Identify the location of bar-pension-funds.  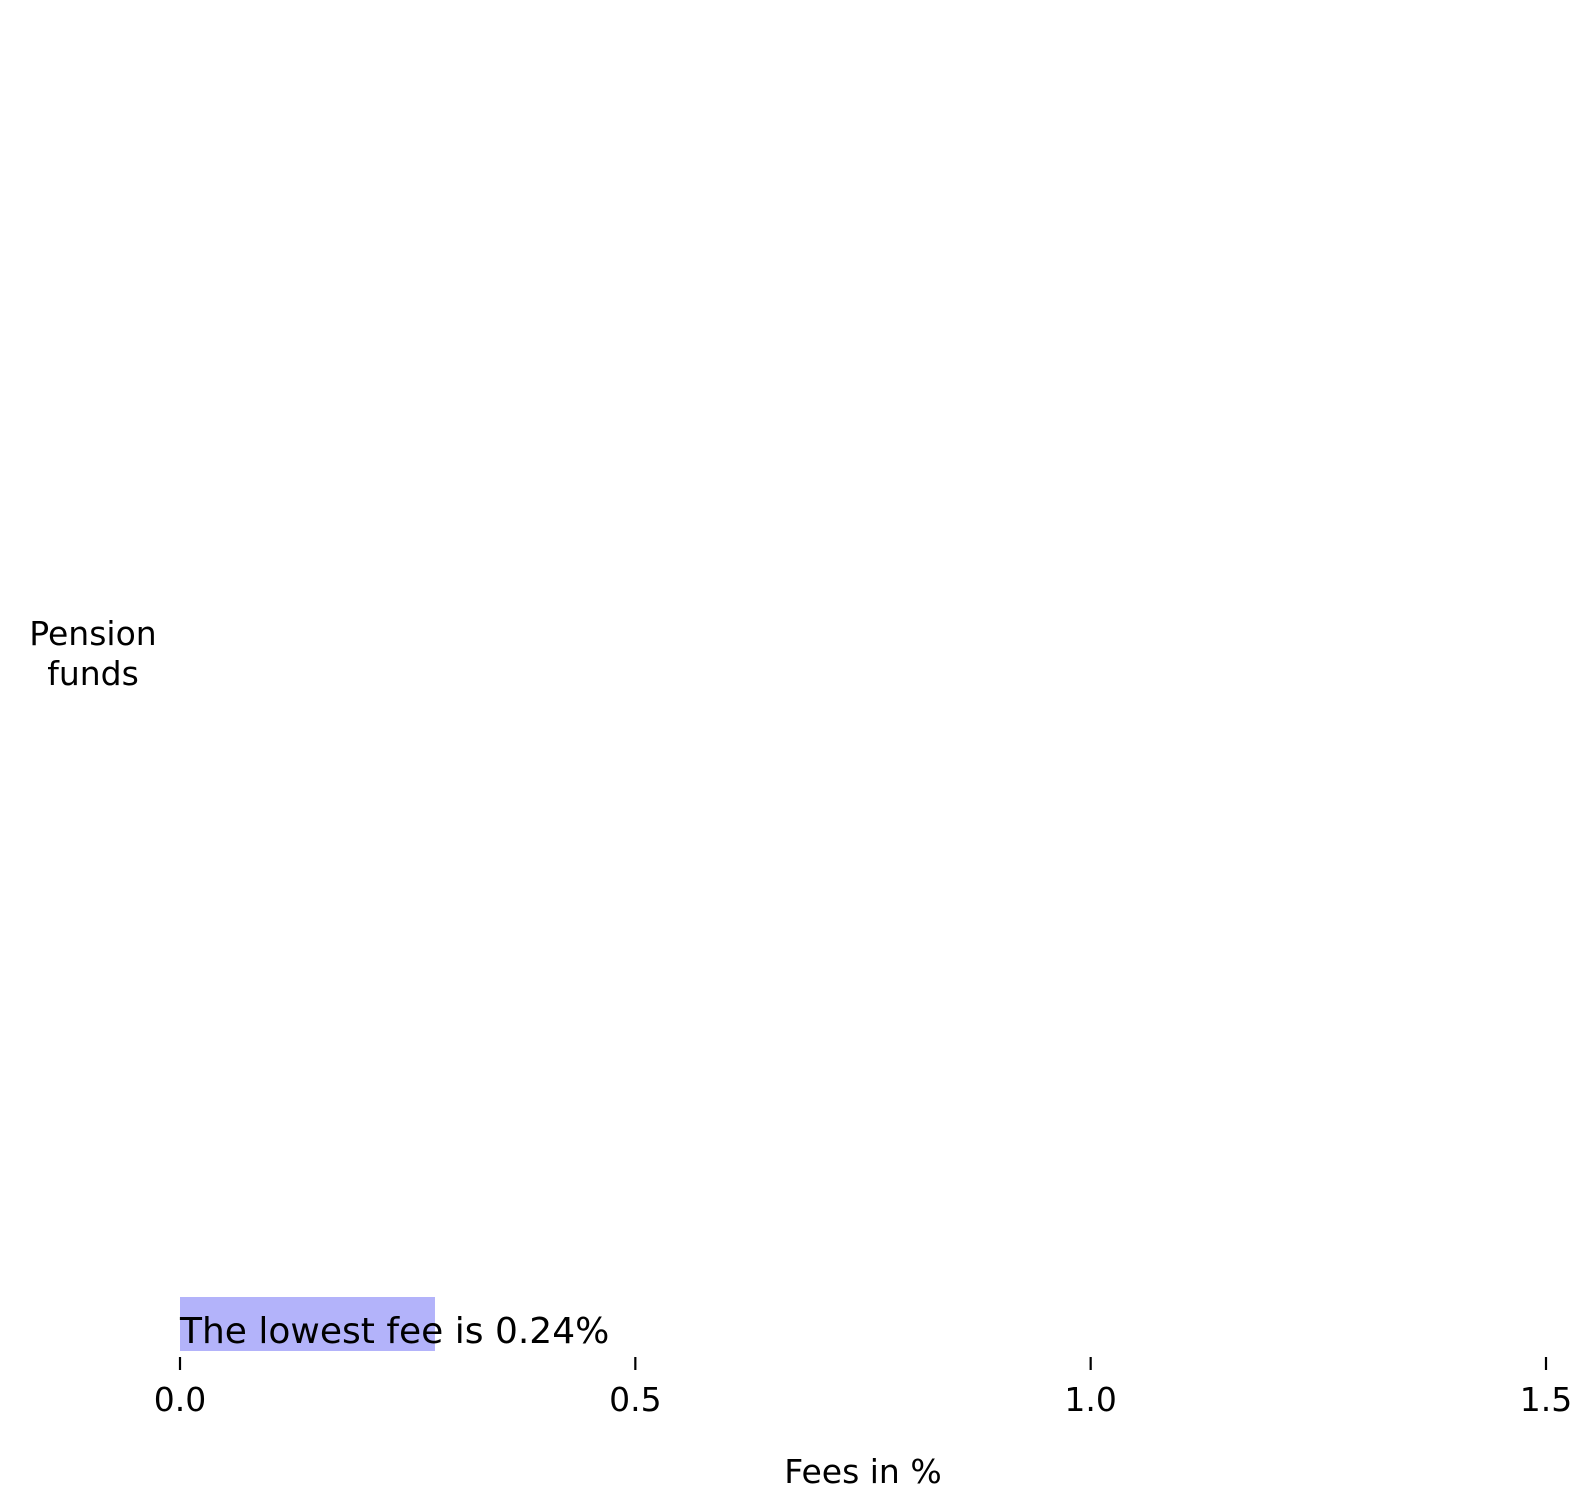
(307, 1324).